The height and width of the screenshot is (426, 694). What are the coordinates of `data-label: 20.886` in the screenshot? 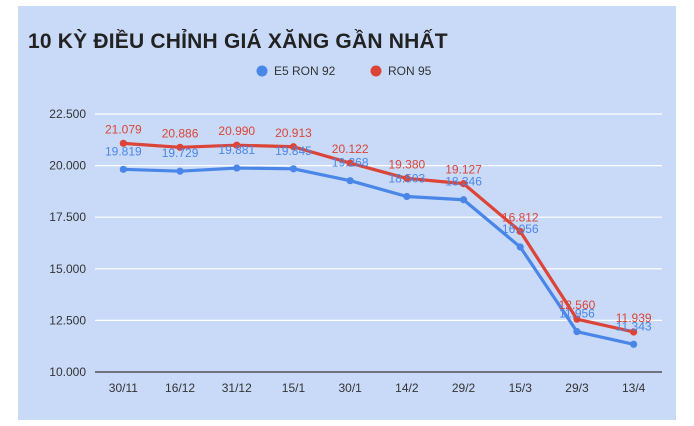 It's located at (180, 133).